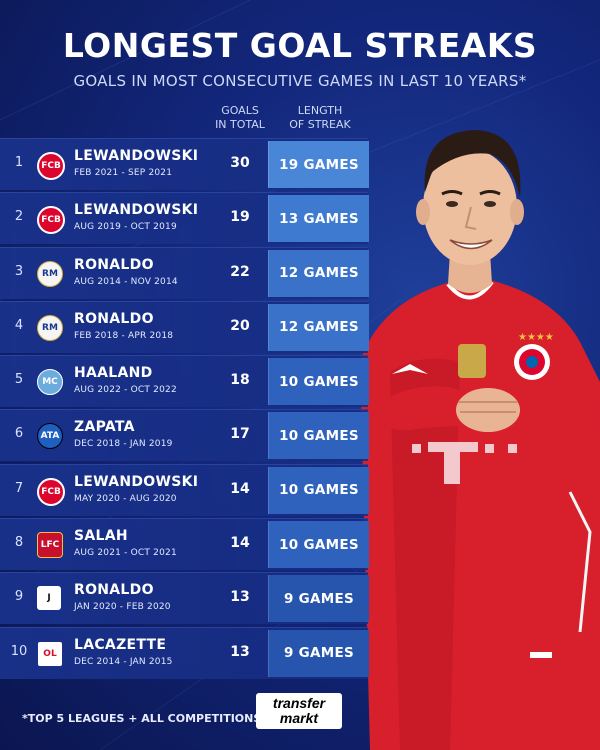 The width and height of the screenshot is (600, 750). Describe the element at coordinates (19, 597) in the screenshot. I see `rank-number: 9` at that location.